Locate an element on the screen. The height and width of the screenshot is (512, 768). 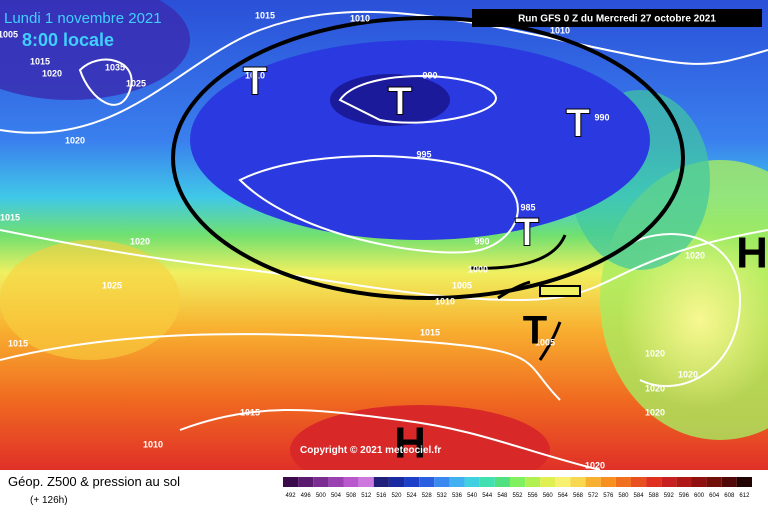
scale-label: 592 is located at coordinates (669, 496).